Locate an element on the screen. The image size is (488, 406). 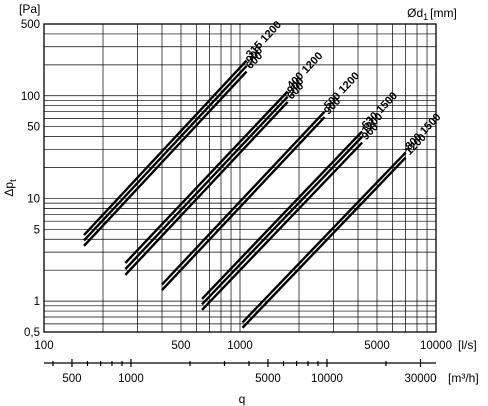
y-tick-label: 50 is located at coordinates (33, 128).